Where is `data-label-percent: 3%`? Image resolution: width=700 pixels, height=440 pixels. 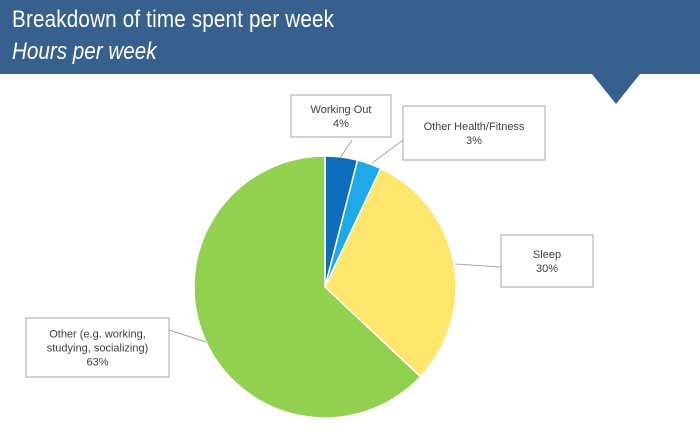 data-label-percent: 3% is located at coordinates (474, 141).